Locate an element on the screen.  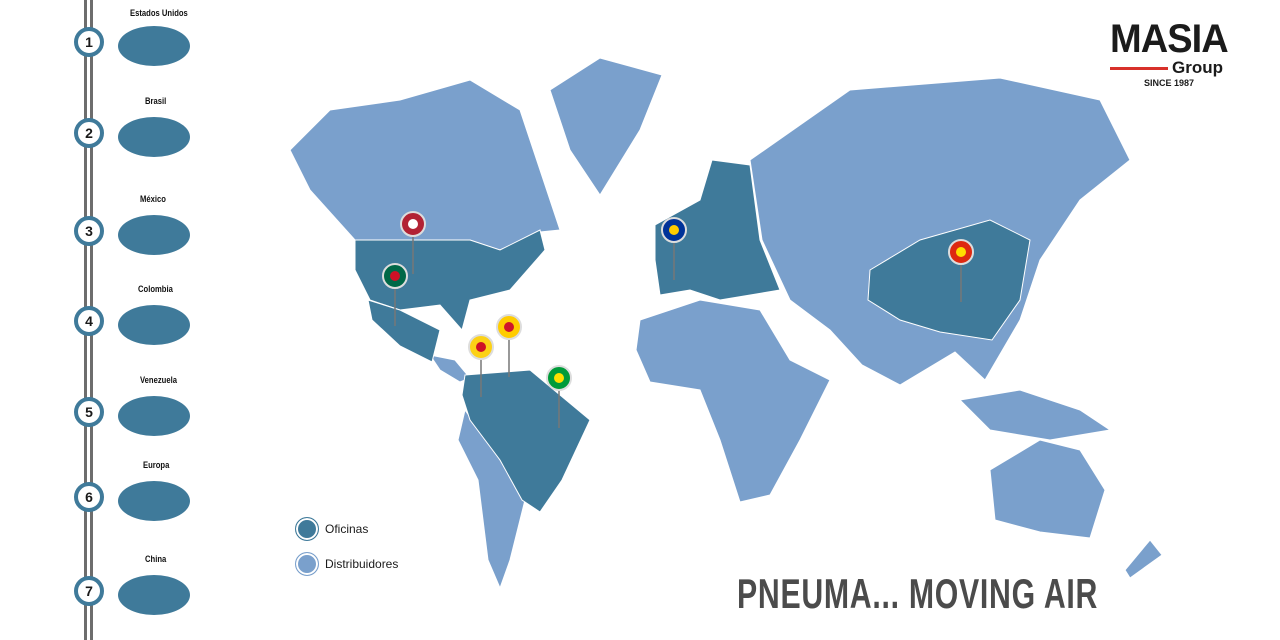
region-china is located at coordinates (949, 280).